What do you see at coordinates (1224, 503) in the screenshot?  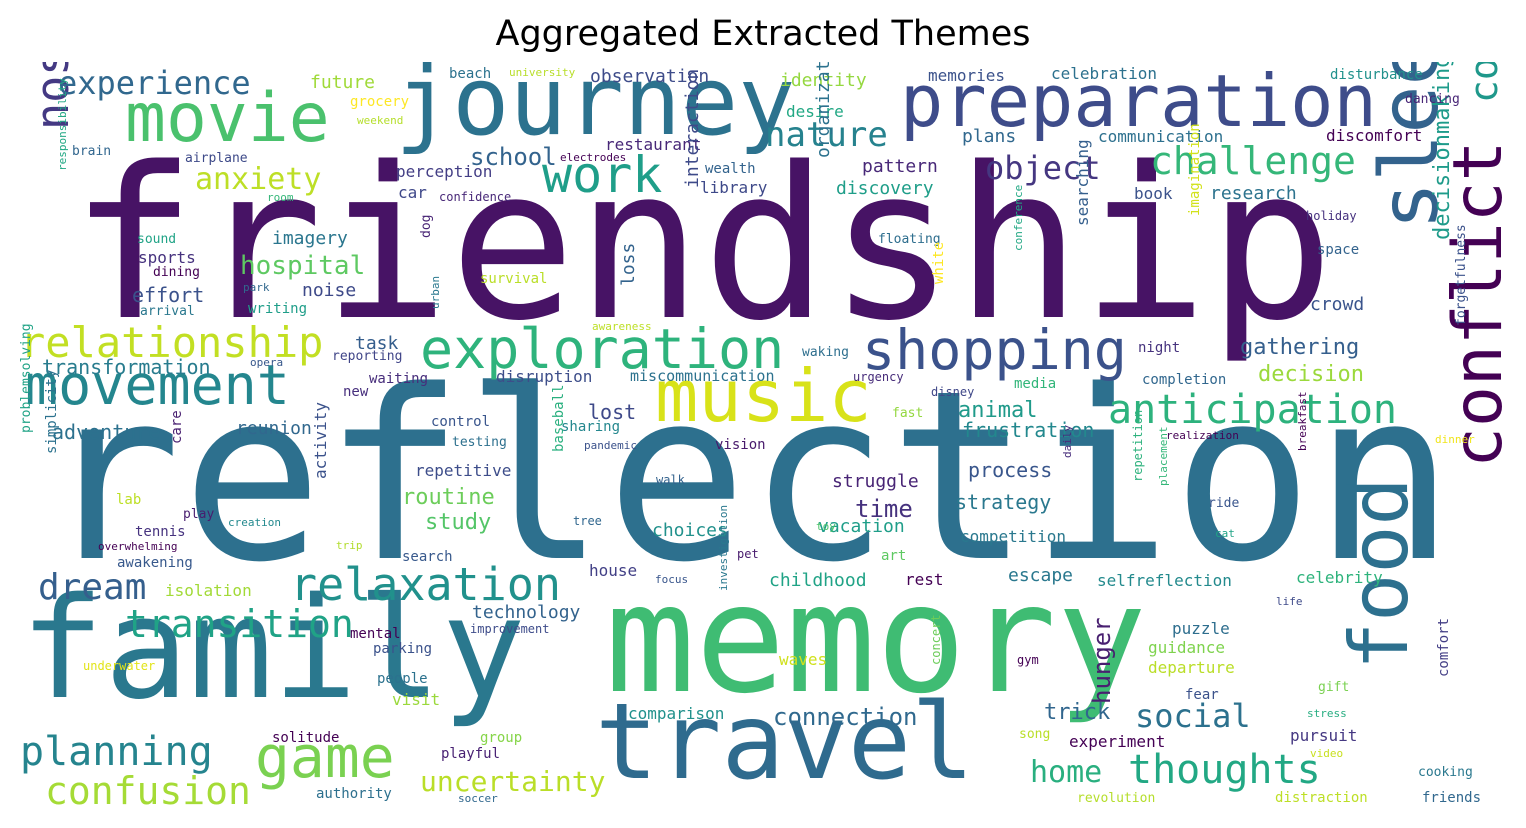 I see `word-ride: ride` at bounding box center [1224, 503].